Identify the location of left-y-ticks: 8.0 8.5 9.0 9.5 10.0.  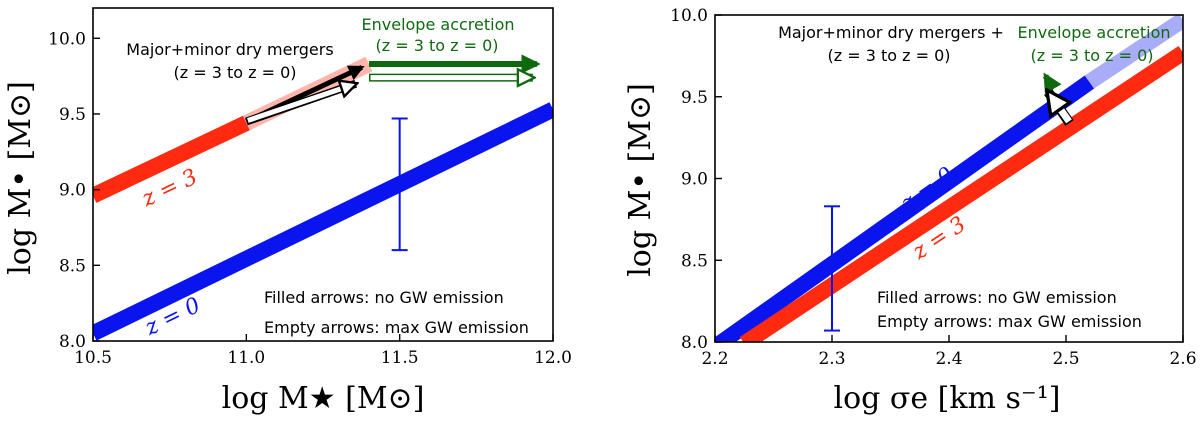
(74, 190).